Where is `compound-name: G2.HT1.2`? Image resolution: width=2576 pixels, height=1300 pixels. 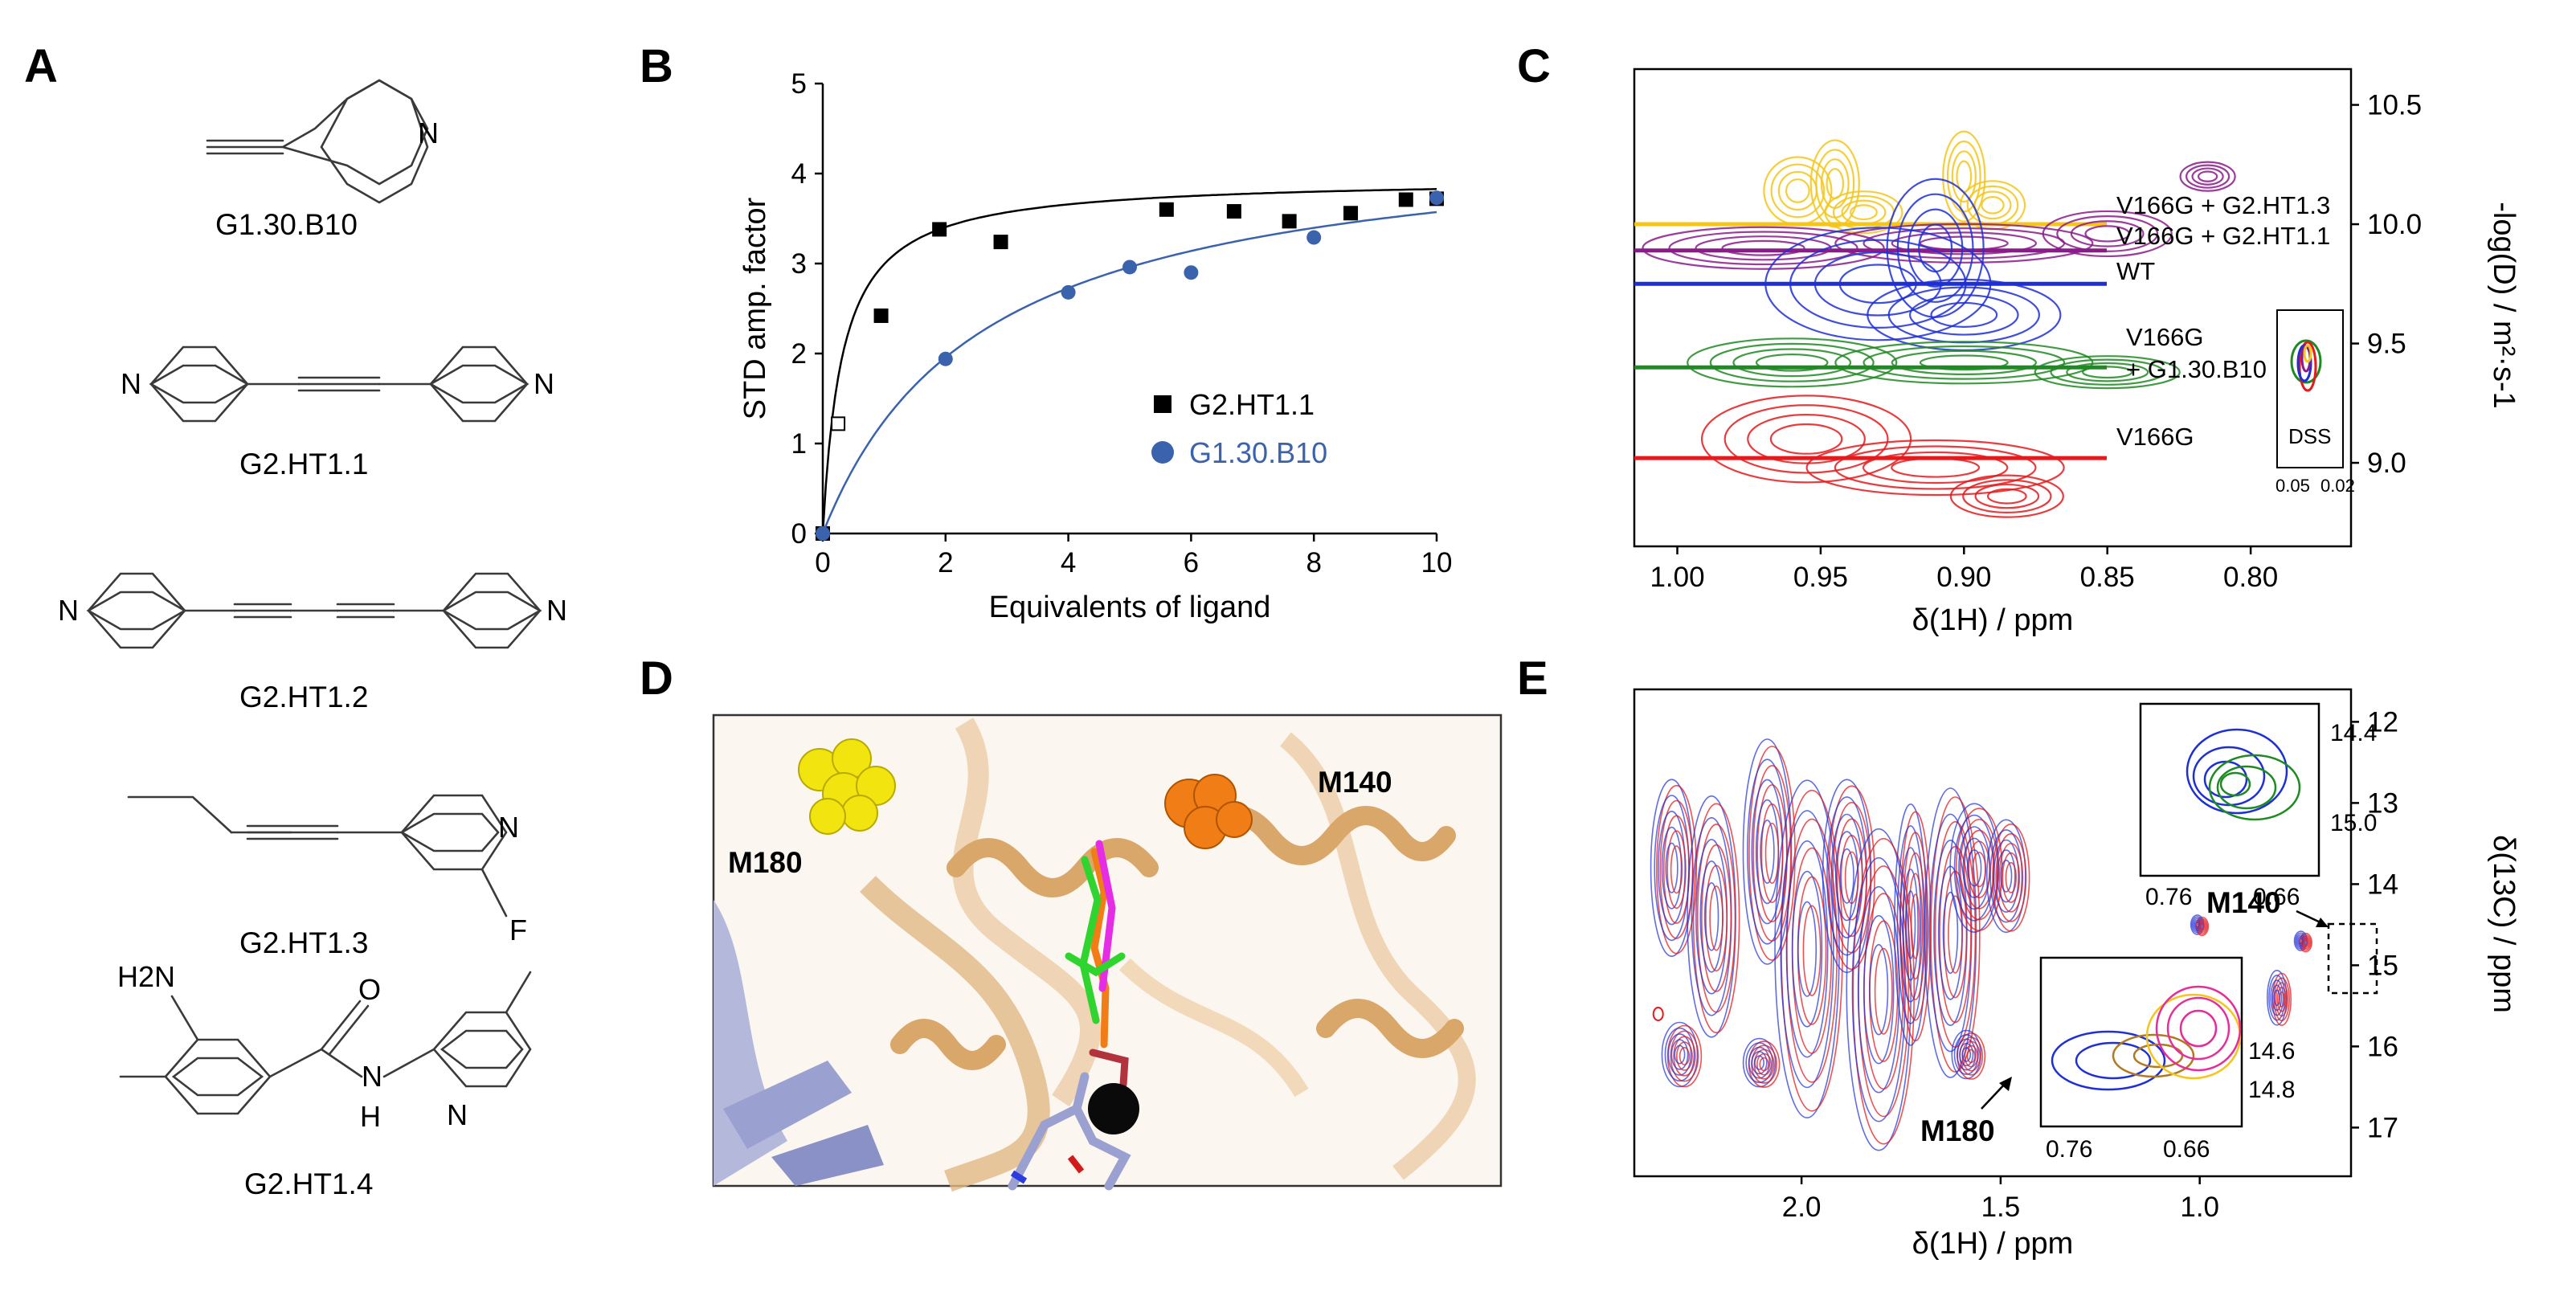 compound-name: G2.HT1.2 is located at coordinates (303, 697).